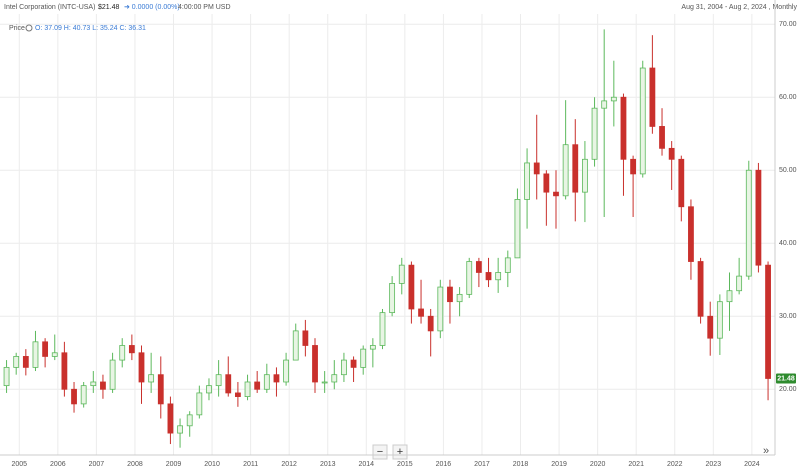 This screenshot has height=473, width=800. What do you see at coordinates (788, 316) in the screenshot?
I see `y-tick-label: 30.00` at bounding box center [788, 316].